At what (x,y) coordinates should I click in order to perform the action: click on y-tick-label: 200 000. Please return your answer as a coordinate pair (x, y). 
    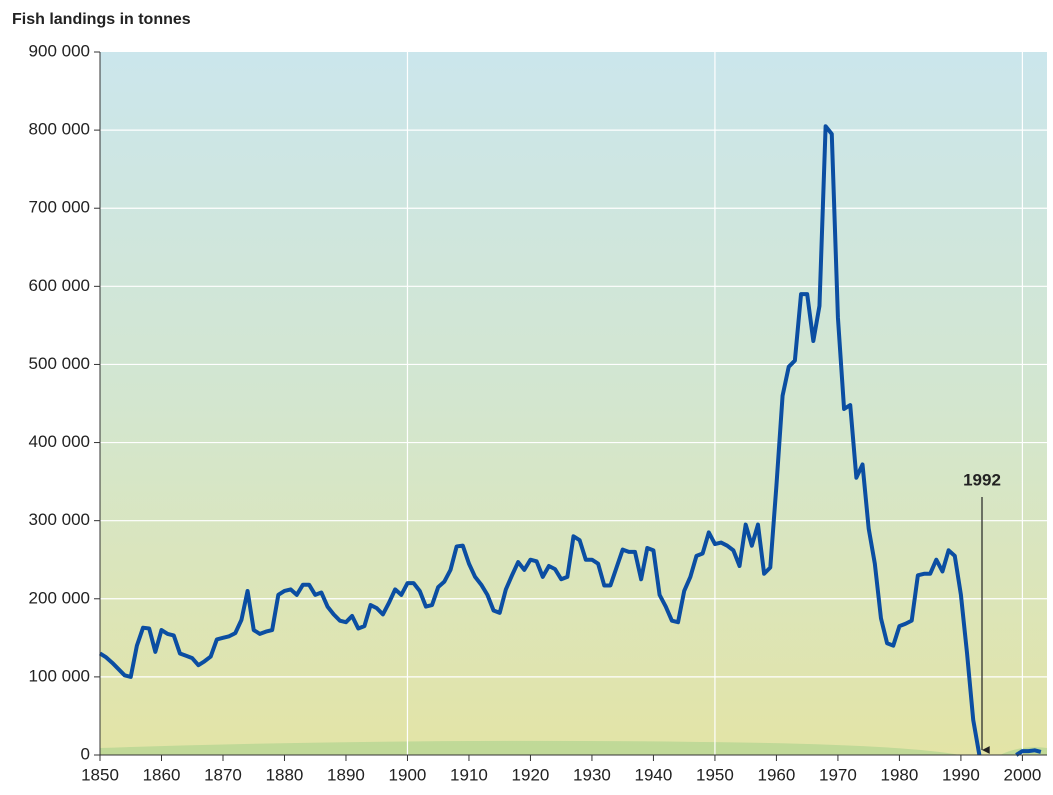
    Looking at the image, I should click on (59, 597).